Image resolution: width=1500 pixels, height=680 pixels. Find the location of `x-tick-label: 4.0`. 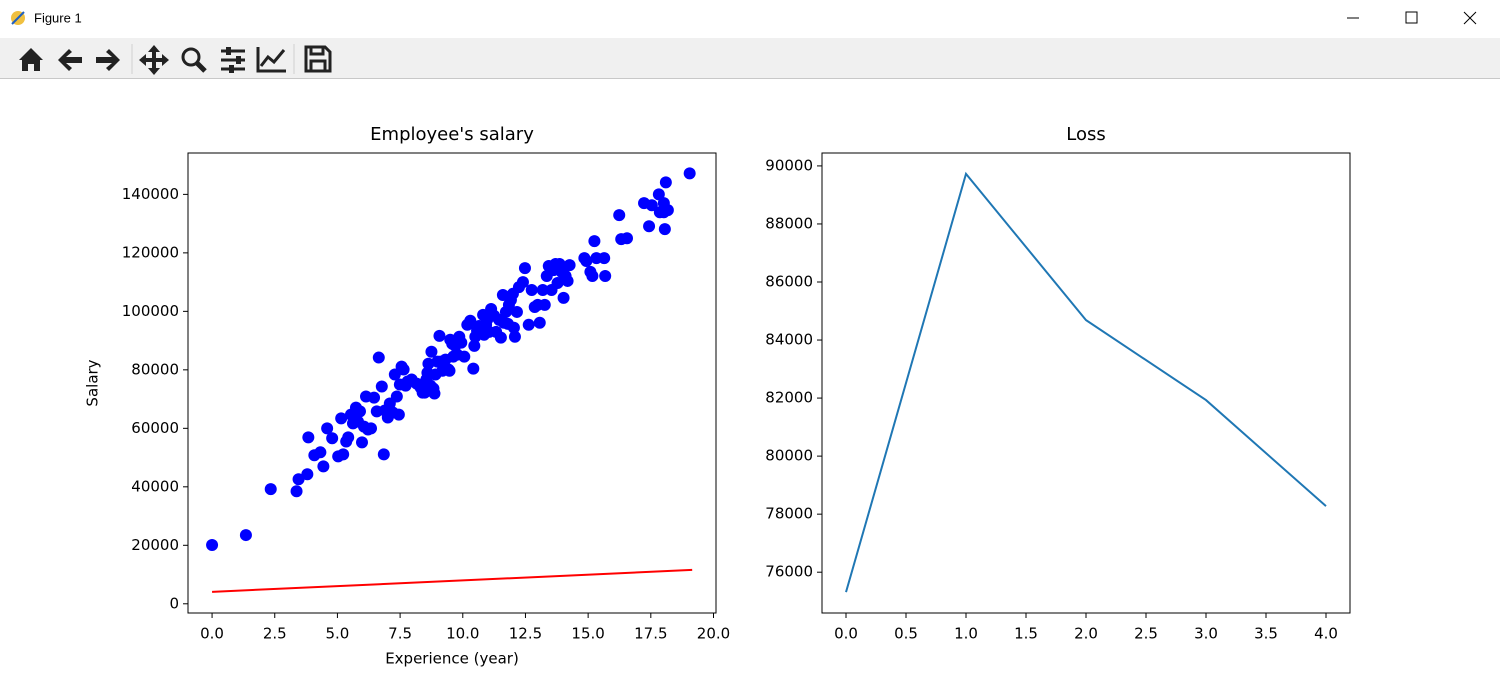

x-tick-label: 4.0 is located at coordinates (1326, 634).